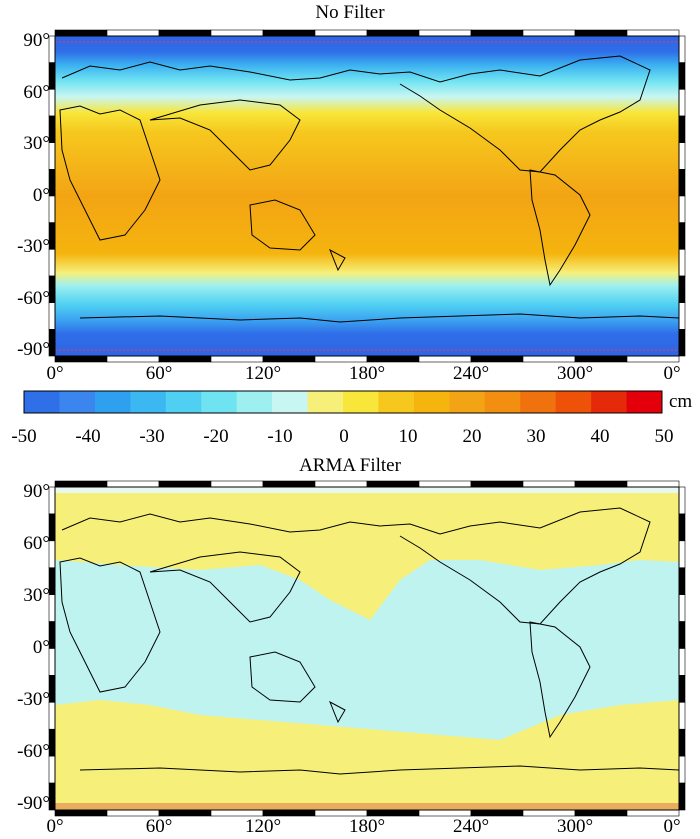 This screenshot has height=839, width=700. What do you see at coordinates (159, 373) in the screenshot?
I see `map-1-lon-label: 60°` at bounding box center [159, 373].